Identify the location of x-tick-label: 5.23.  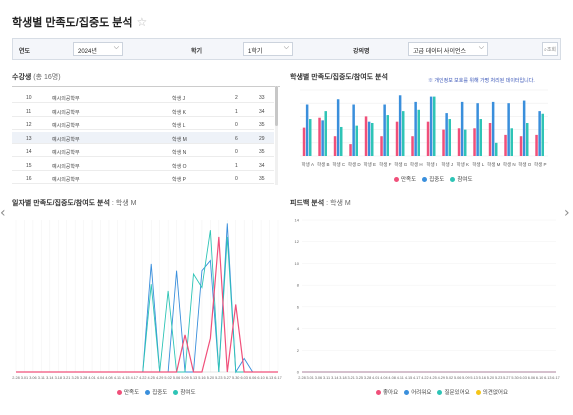
(498, 378).